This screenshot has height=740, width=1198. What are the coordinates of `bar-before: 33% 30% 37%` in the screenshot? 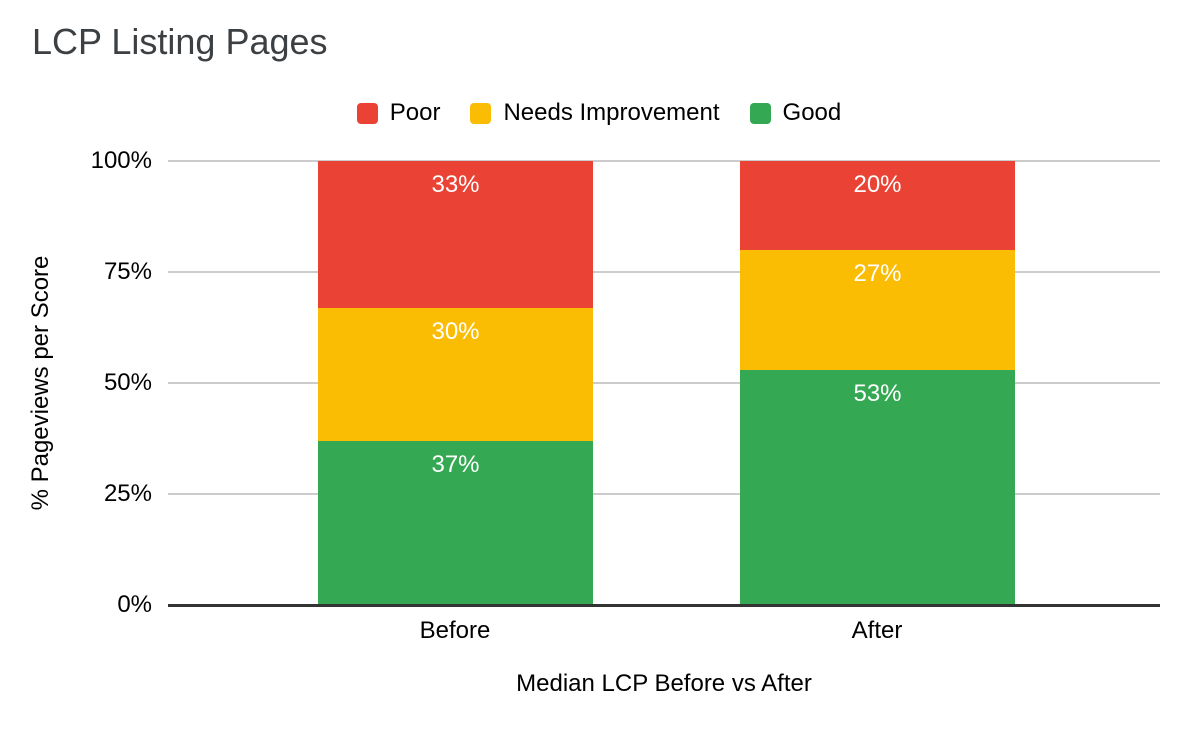 It's located at (455, 383).